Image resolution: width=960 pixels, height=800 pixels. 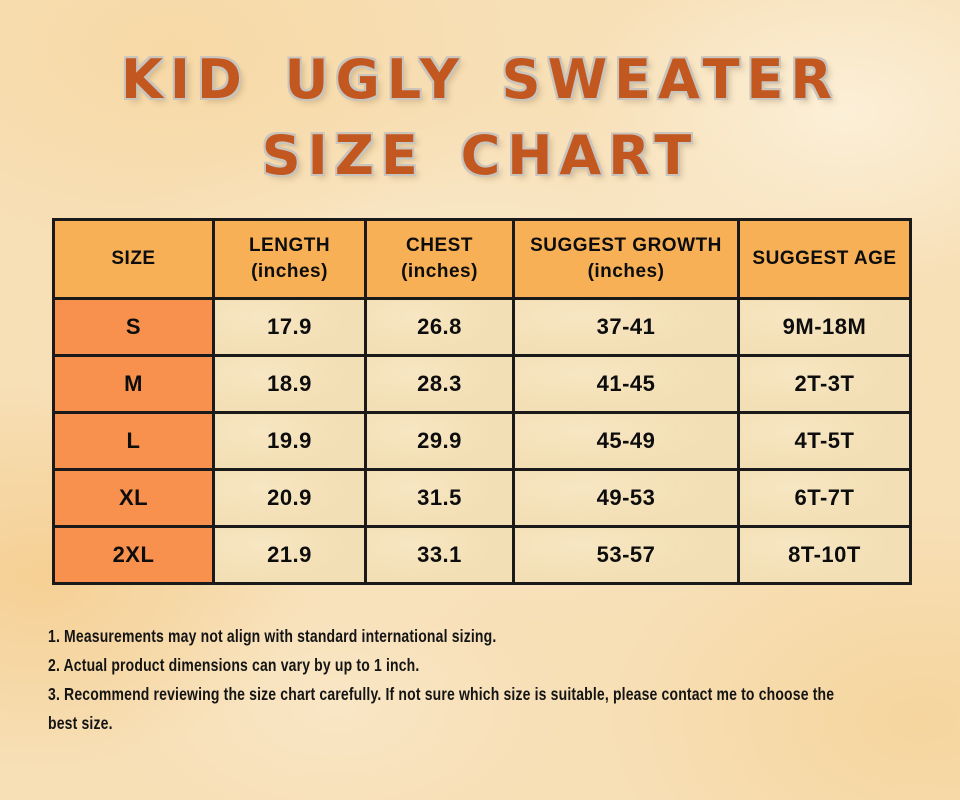 What do you see at coordinates (133, 441) in the screenshot?
I see `size-cell: L` at bounding box center [133, 441].